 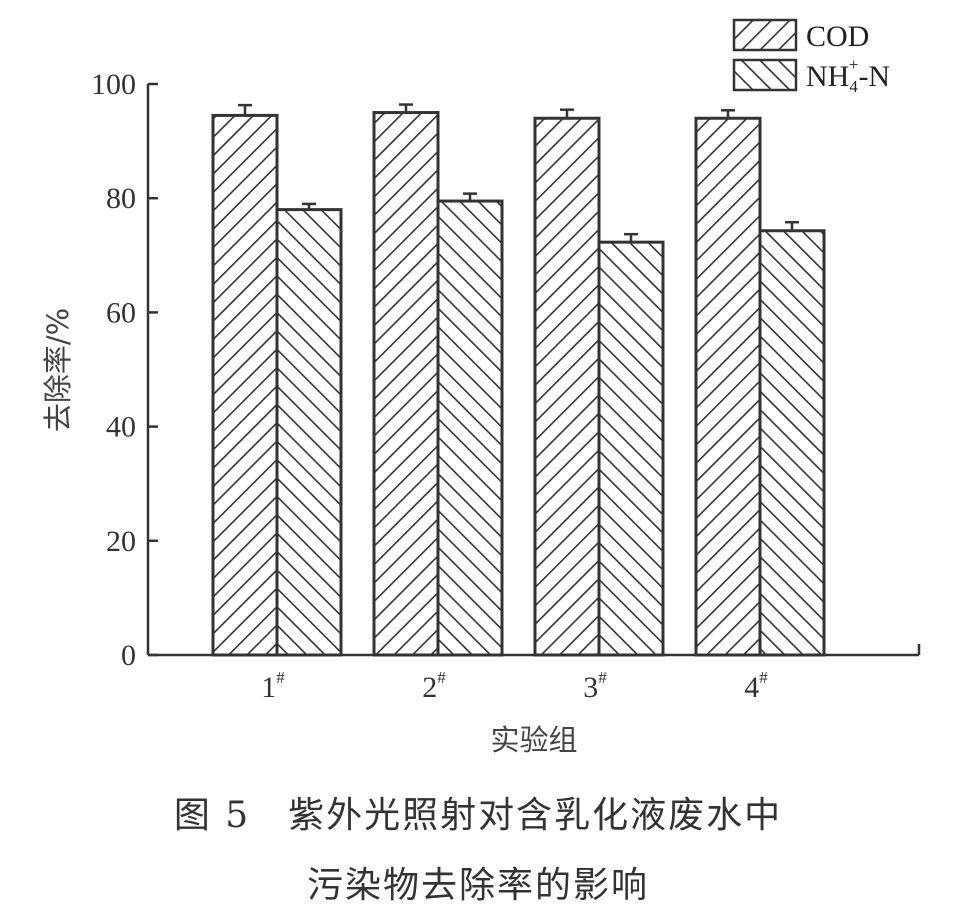 I want to click on legend-swatch-nh4, so click(x=765, y=75).